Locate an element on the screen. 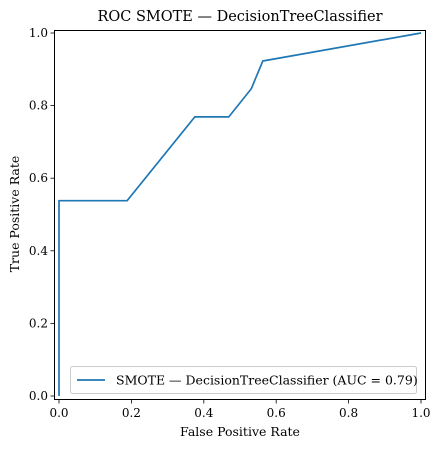 The width and height of the screenshot is (440, 449). y-tick-label: 0.0 is located at coordinates (38, 396).